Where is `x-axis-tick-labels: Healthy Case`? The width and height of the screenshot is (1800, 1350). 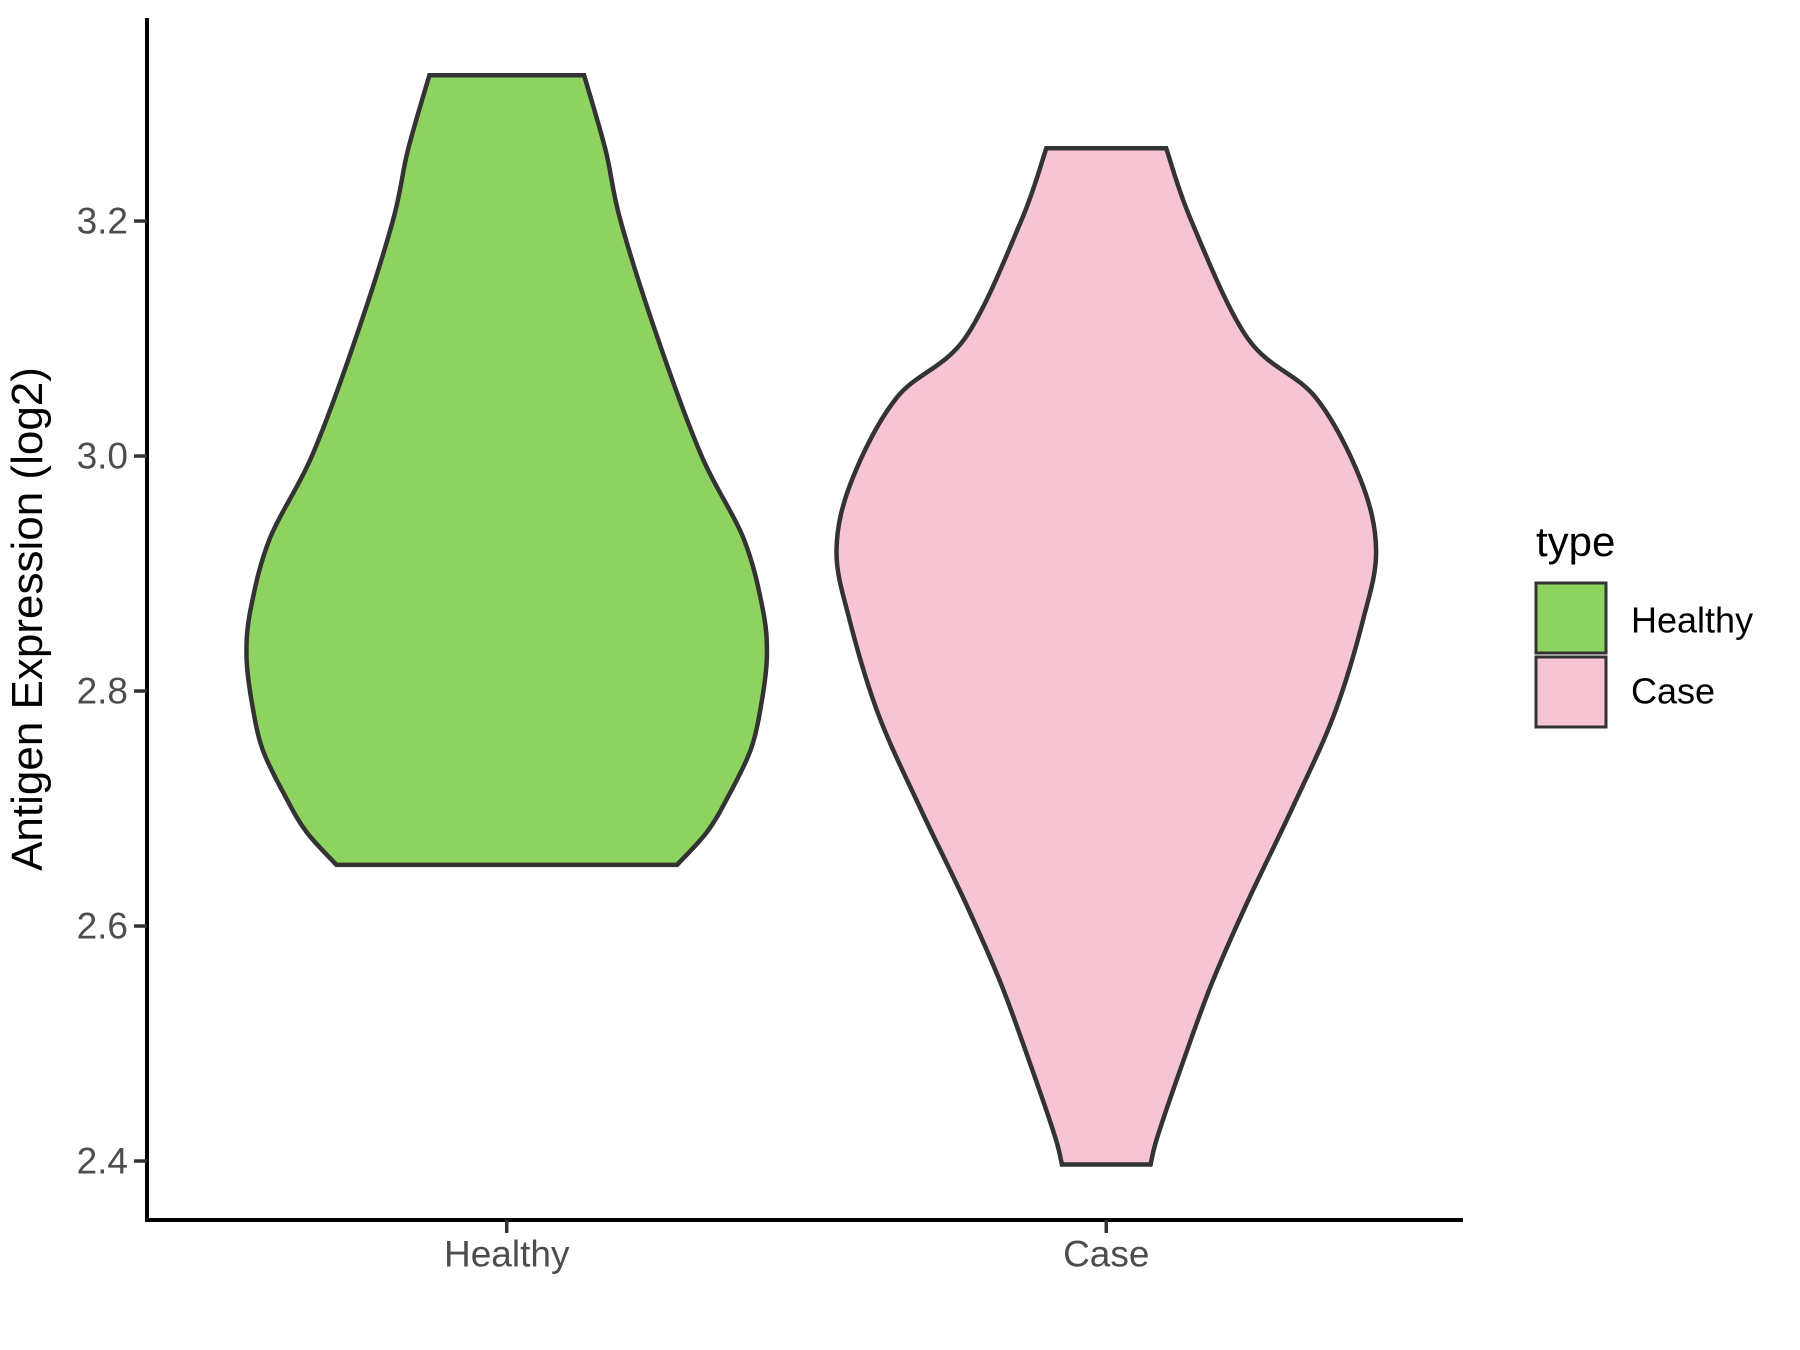 x-axis-tick-labels: Healthy Case is located at coordinates (796, 1254).